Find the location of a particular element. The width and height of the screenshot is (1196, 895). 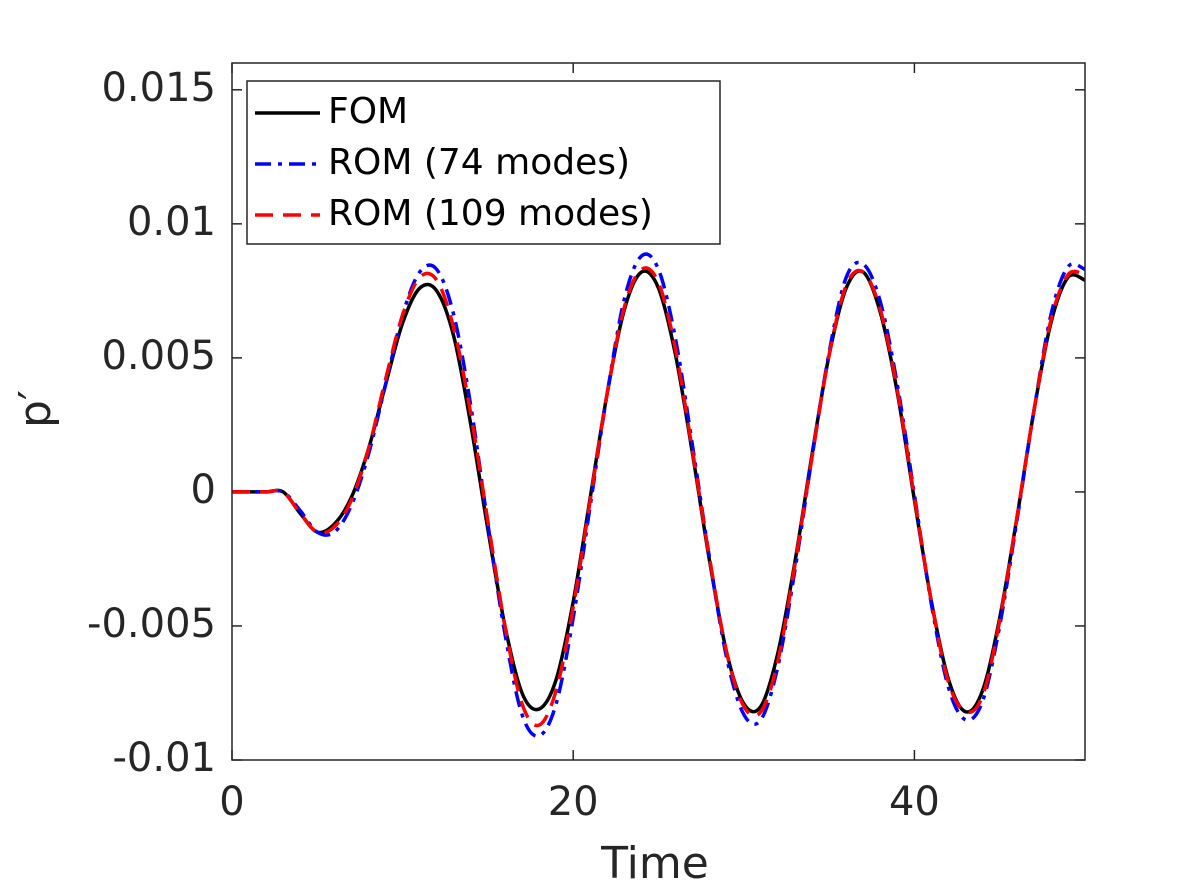

y-tick-label: -0.005 is located at coordinates (151, 624).